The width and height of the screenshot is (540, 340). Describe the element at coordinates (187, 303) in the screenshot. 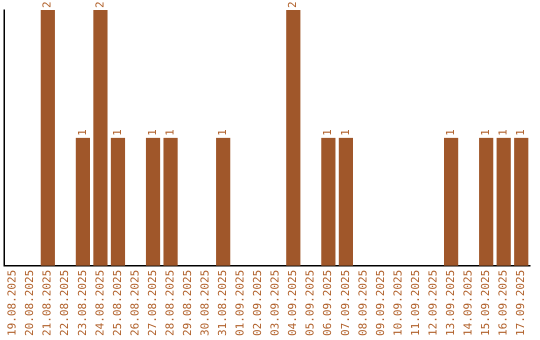

I see `x-tick-label: 29.08.2025` at that location.